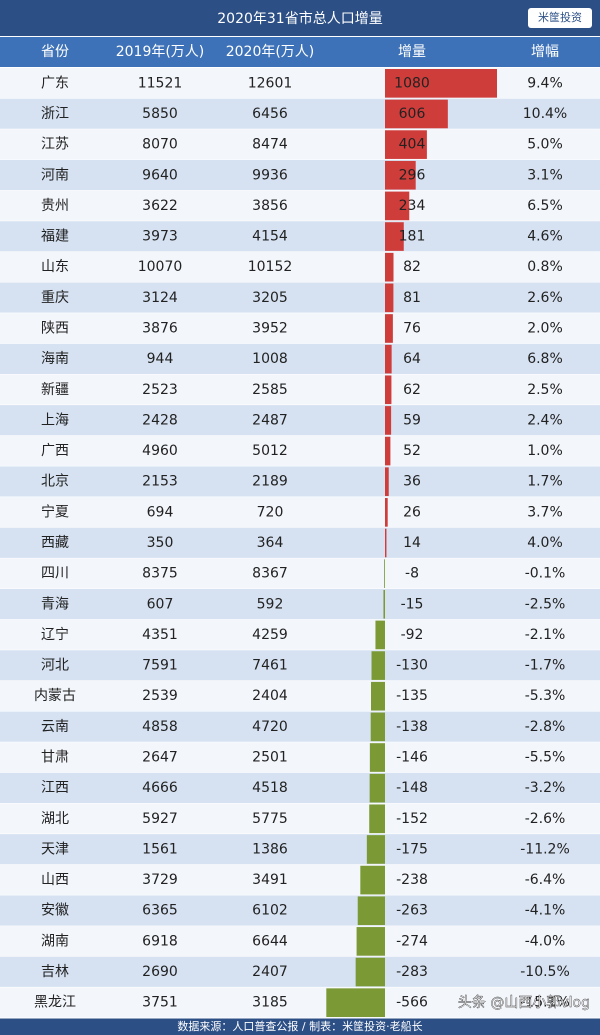 This screenshot has width=600, height=1035. I want to click on cell: 181, so click(412, 237).